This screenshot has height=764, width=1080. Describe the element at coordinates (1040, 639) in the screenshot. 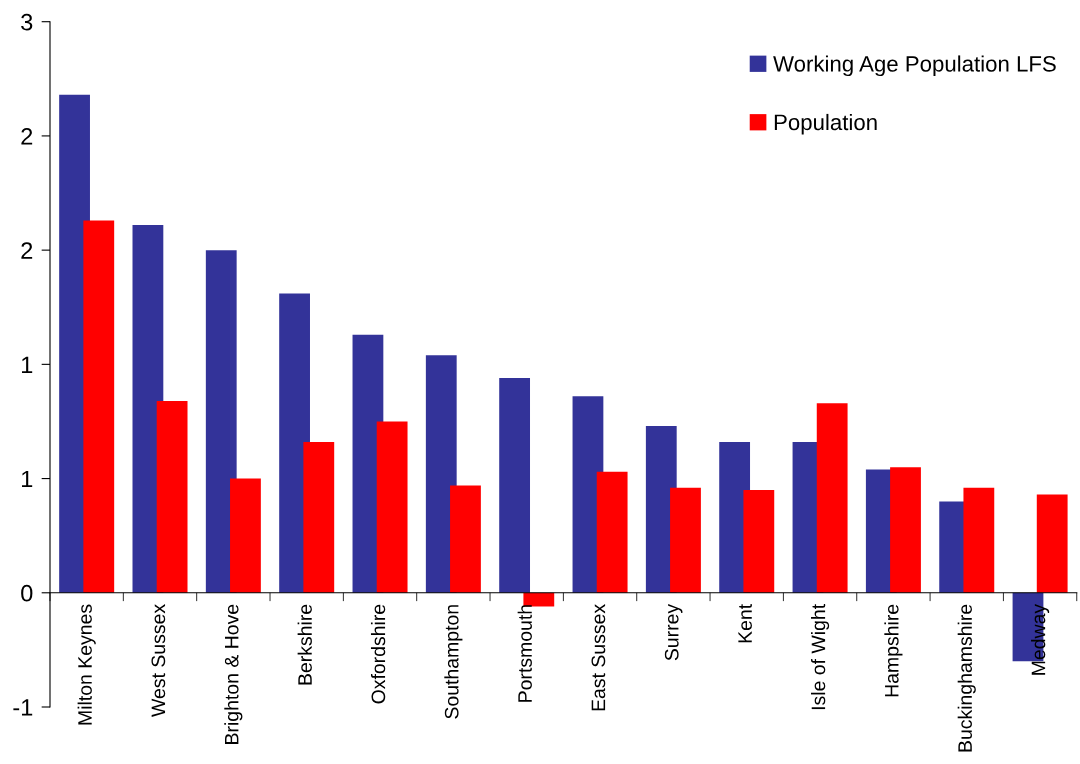

I see `x-tick-label: Medway` at that location.